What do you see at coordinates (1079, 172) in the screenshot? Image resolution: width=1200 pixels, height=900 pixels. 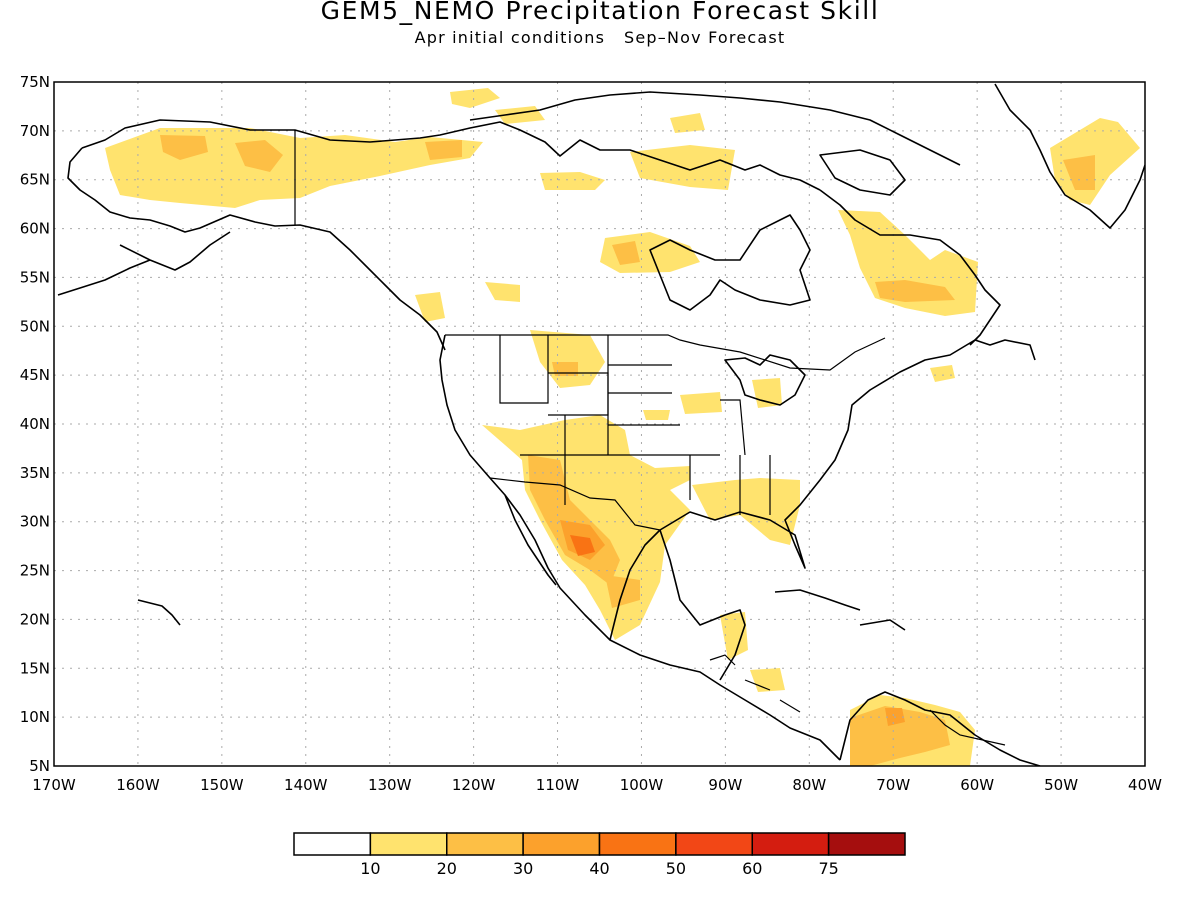 I see `skill-area-greenland-core` at bounding box center [1079, 172].